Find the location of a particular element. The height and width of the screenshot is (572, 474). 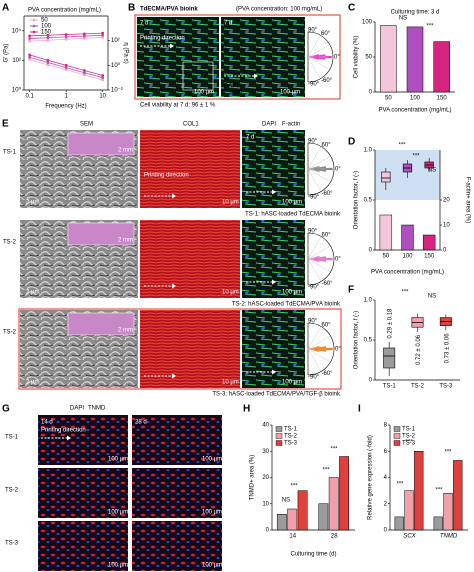

polar-tick-label: -60° is located at coordinates (327, 81).